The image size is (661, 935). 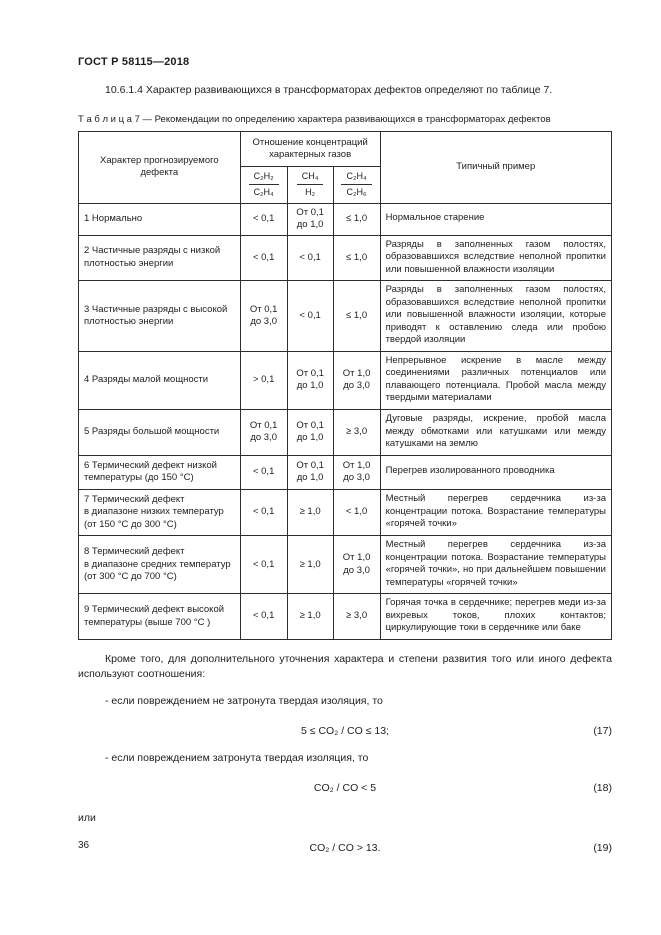 What do you see at coordinates (356, 192) in the screenshot?
I see `gas-ratio-denominator: C₂H₆` at bounding box center [356, 192].